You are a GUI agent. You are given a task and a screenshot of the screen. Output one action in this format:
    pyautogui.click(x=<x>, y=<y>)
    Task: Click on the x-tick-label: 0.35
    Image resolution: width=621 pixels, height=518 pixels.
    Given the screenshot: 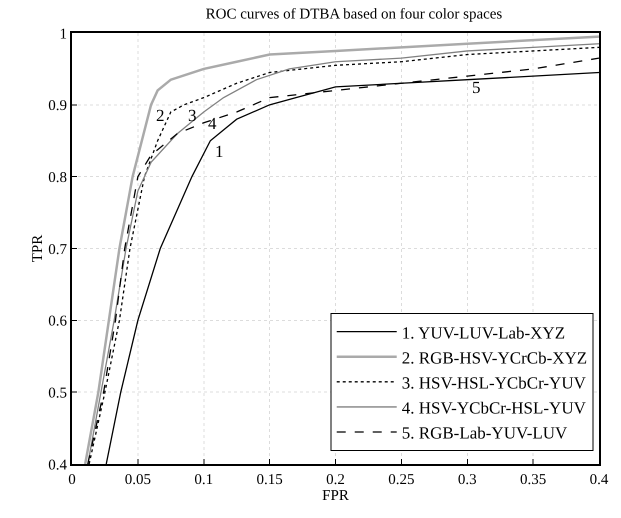 What is the action you would take?
    pyautogui.click(x=533, y=480)
    